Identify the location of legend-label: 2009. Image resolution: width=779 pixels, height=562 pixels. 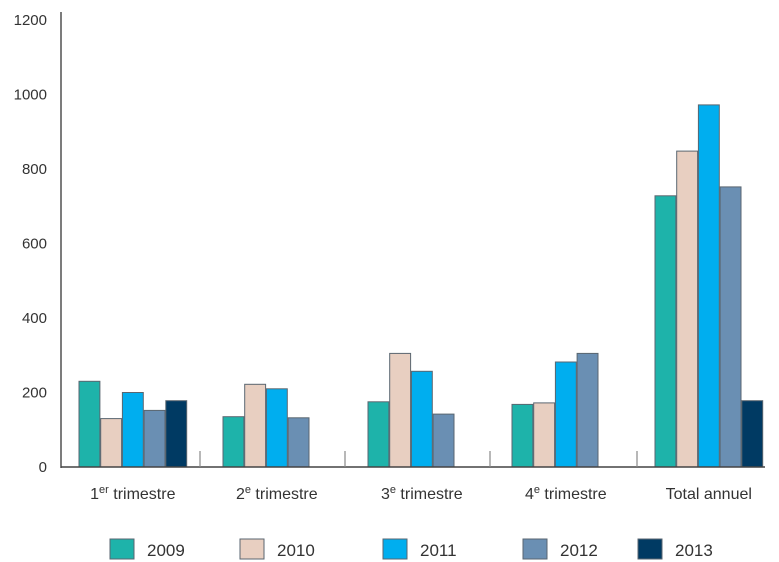
(166, 550).